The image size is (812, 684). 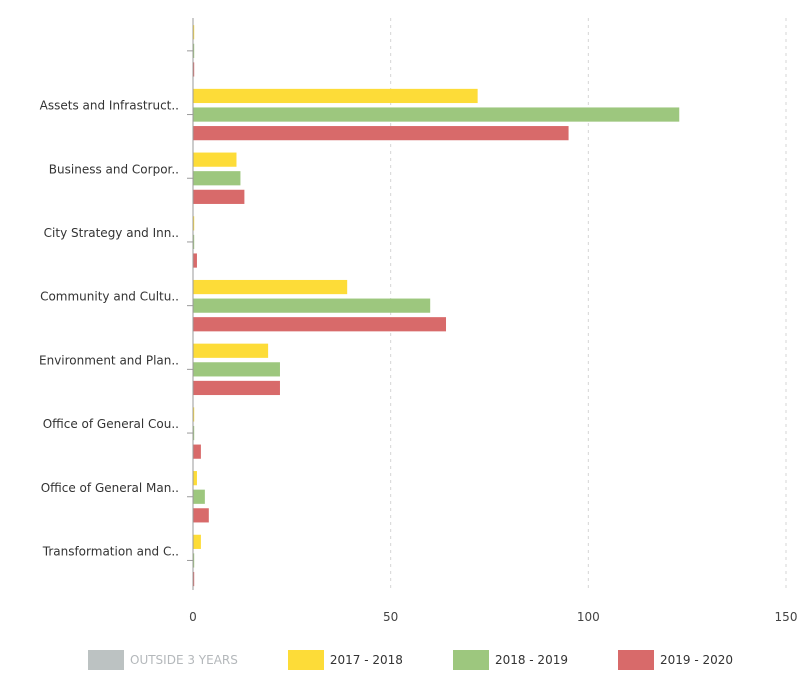 I want to click on x-tick-label: 100, so click(x=588, y=617).